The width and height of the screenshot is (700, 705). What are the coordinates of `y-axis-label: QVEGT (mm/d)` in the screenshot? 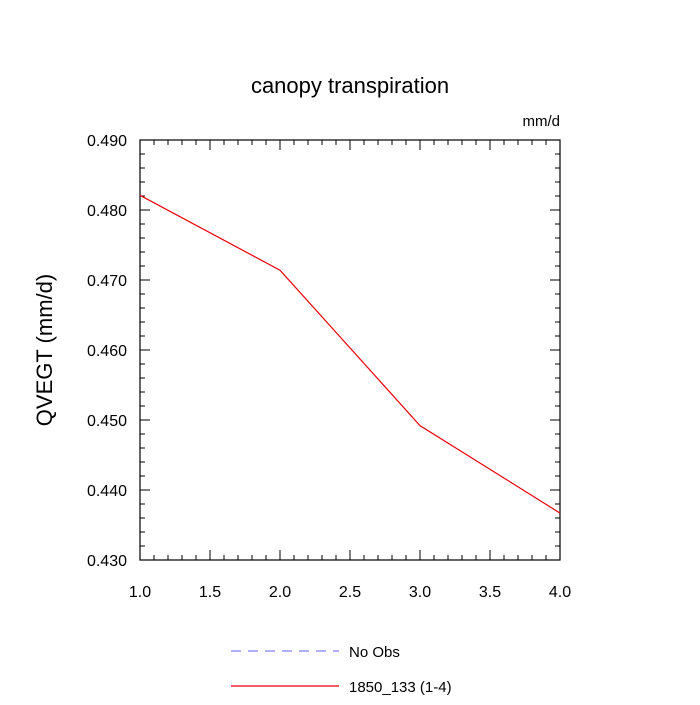 It's located at (44, 350).